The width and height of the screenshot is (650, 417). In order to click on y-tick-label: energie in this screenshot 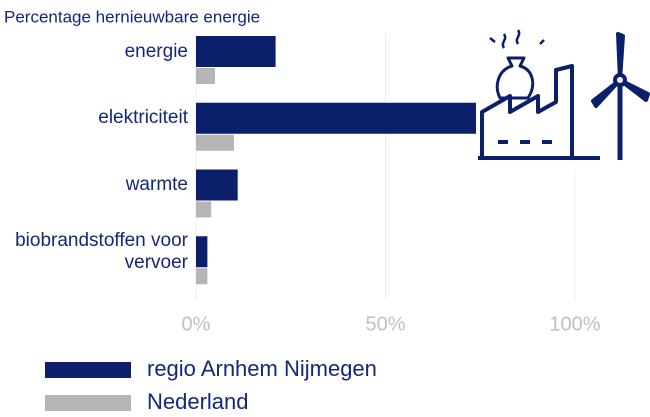, I will do `click(156, 51)`.